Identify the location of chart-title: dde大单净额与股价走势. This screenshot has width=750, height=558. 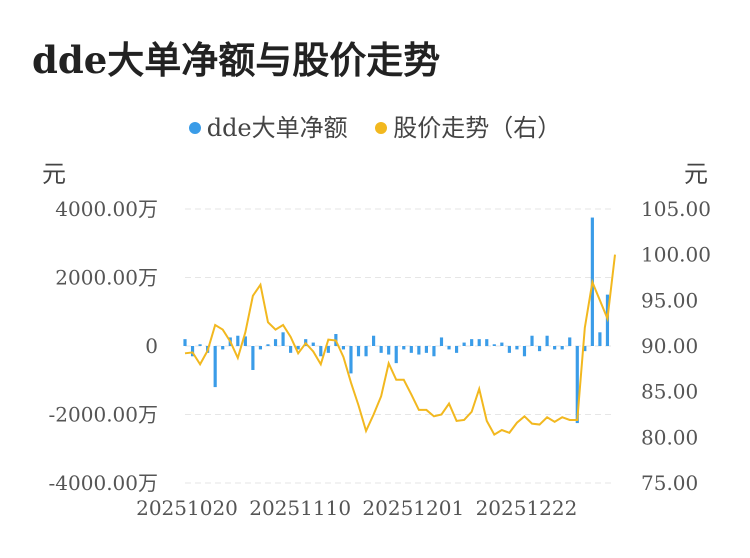
(236, 60).